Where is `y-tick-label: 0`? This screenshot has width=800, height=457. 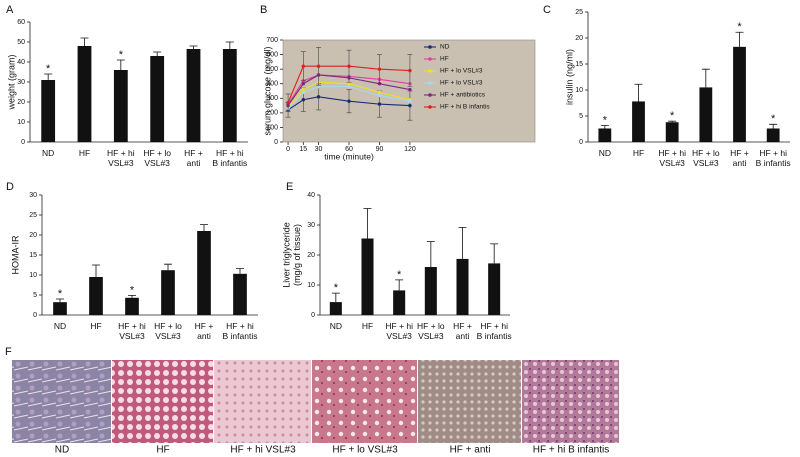
y-tick-label: 0 is located at coordinates (23, 142).